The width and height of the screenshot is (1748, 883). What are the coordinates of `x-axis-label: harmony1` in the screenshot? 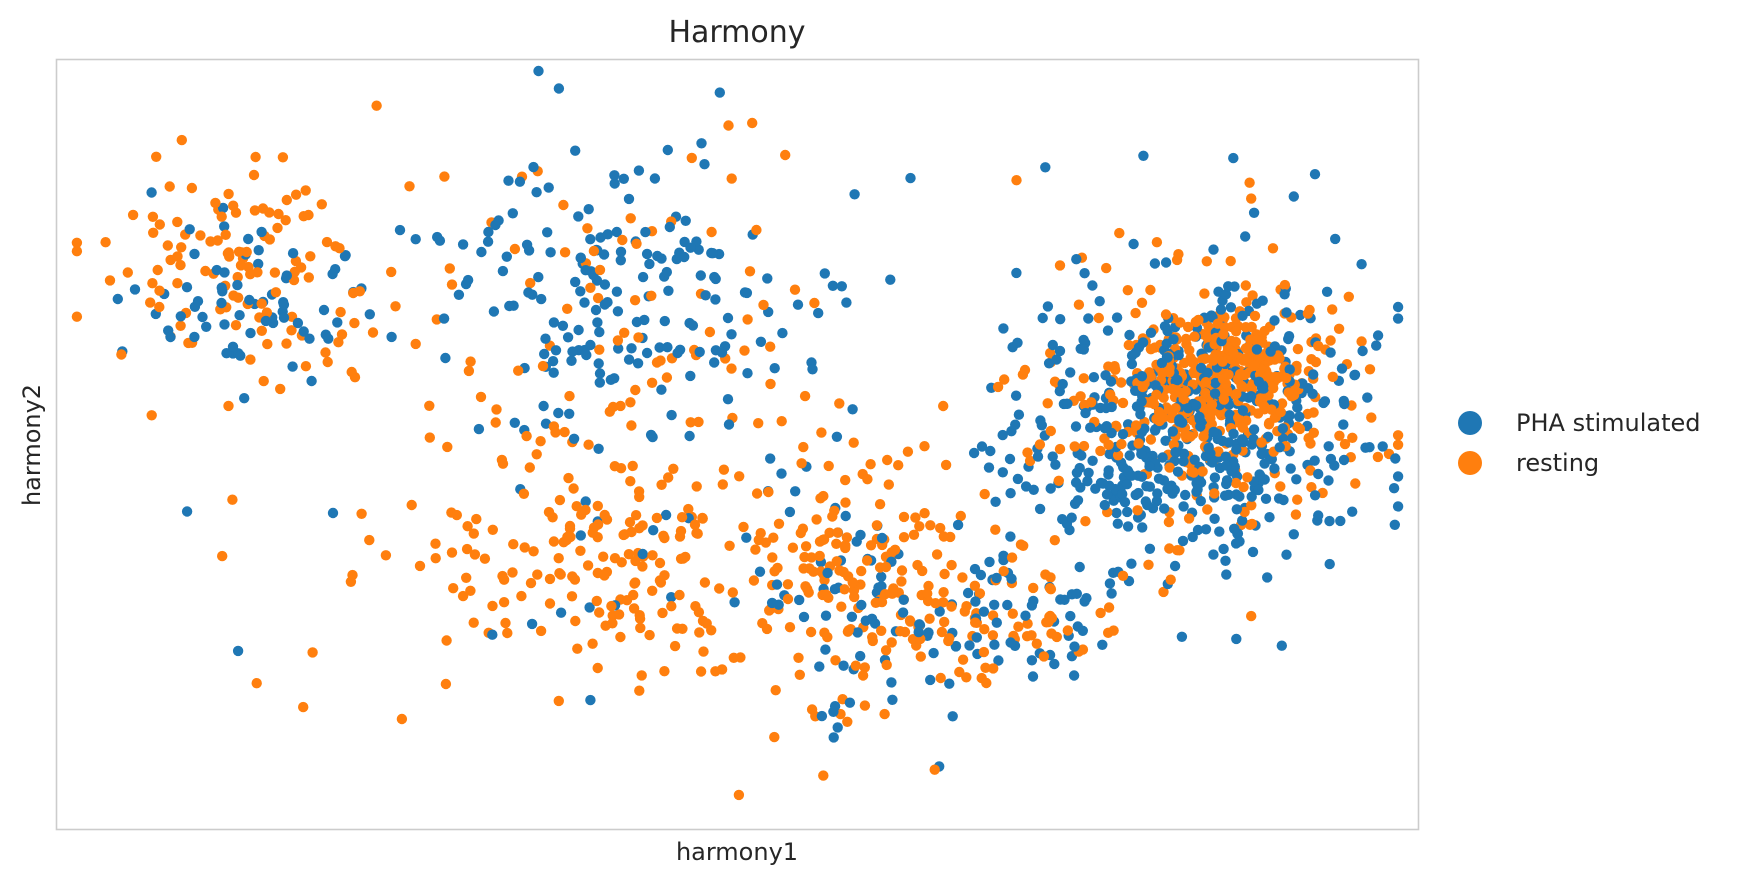 It's located at (737, 852).